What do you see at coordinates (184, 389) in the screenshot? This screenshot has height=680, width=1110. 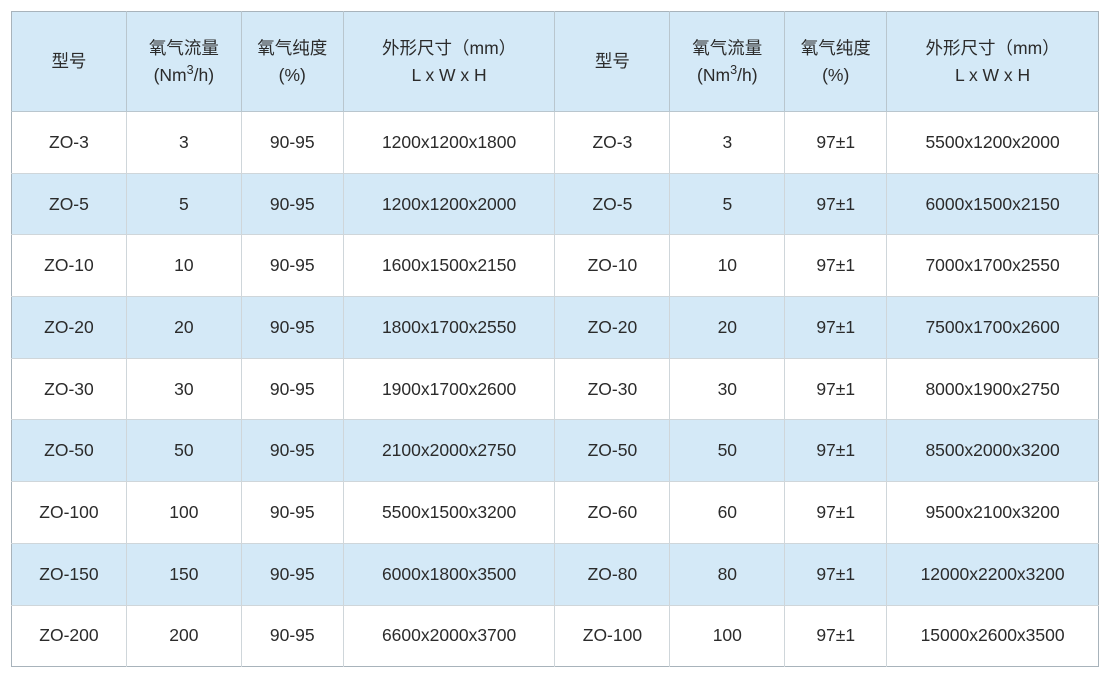 I see `cell-flow-left: 30` at bounding box center [184, 389].